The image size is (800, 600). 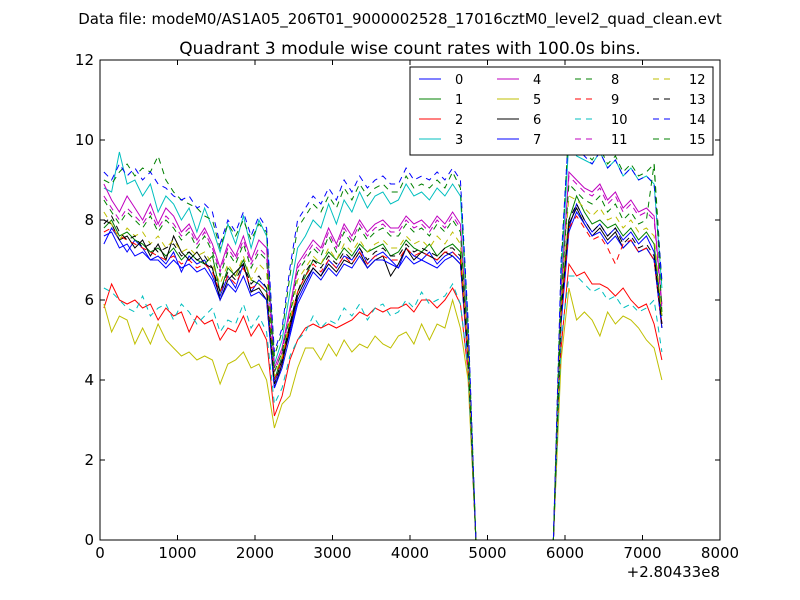 What do you see at coordinates (697, 100) in the screenshot?
I see `legend-label-13: 13` at bounding box center [697, 100].